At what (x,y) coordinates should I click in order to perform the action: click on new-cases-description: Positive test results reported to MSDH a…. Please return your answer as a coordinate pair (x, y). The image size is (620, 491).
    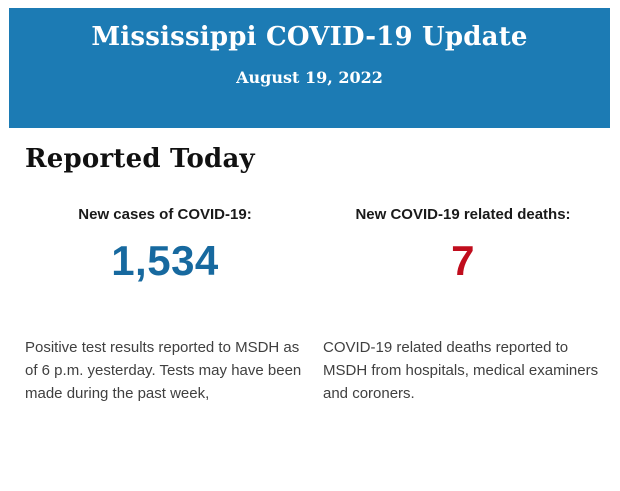
    Looking at the image, I should click on (163, 370).